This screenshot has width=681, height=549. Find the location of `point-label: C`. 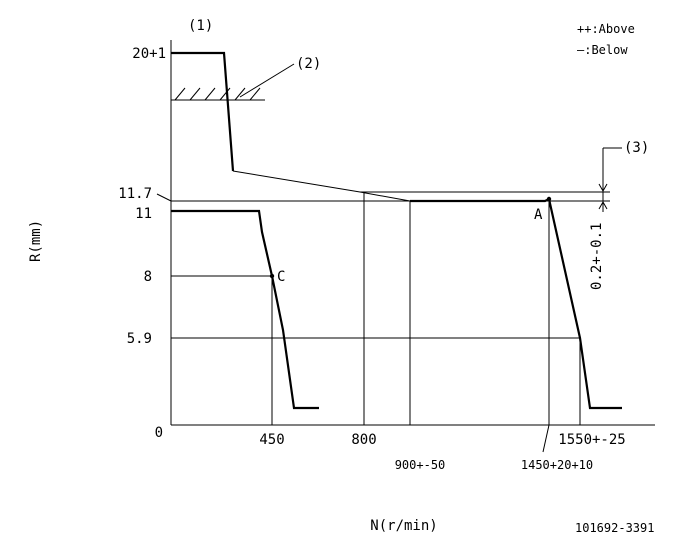

point-label: C is located at coordinates (281, 277).